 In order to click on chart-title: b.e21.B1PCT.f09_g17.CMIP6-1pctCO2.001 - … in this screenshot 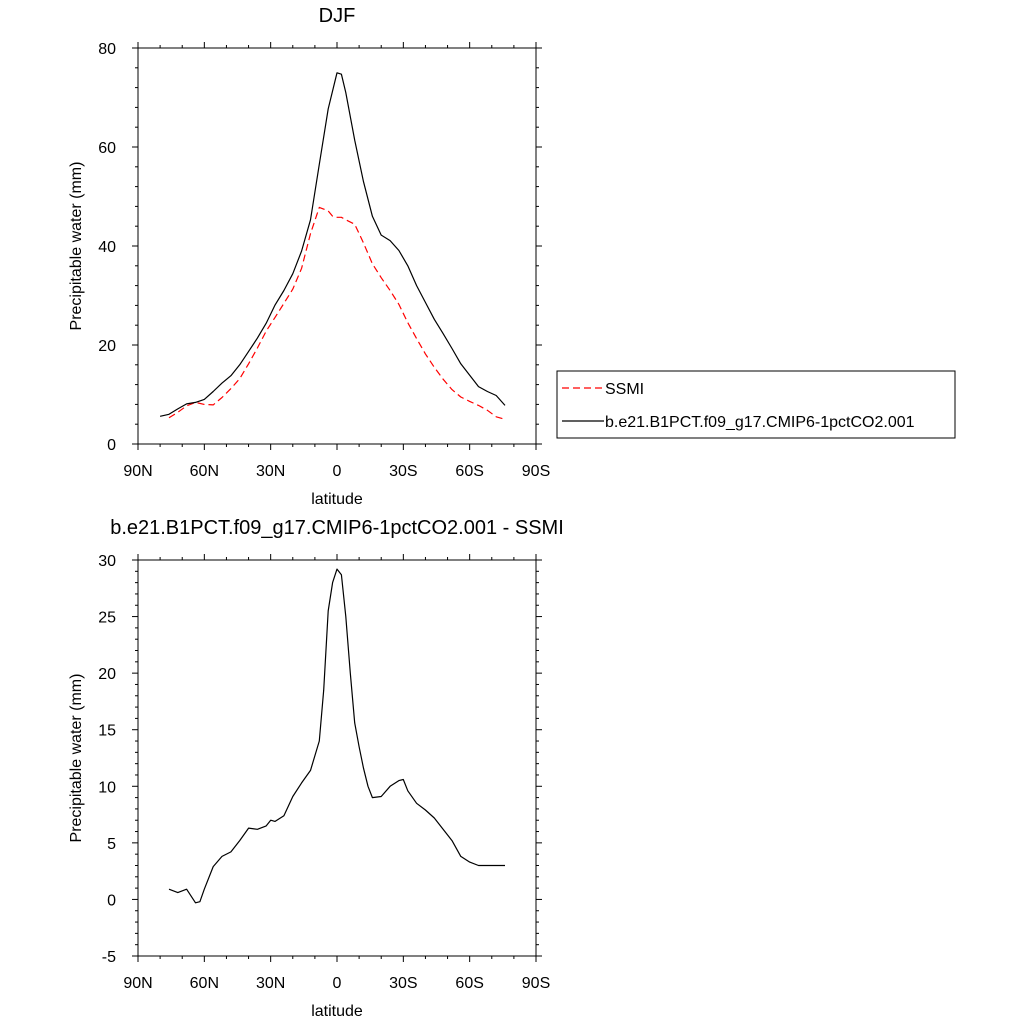, I will do `click(337, 528)`.